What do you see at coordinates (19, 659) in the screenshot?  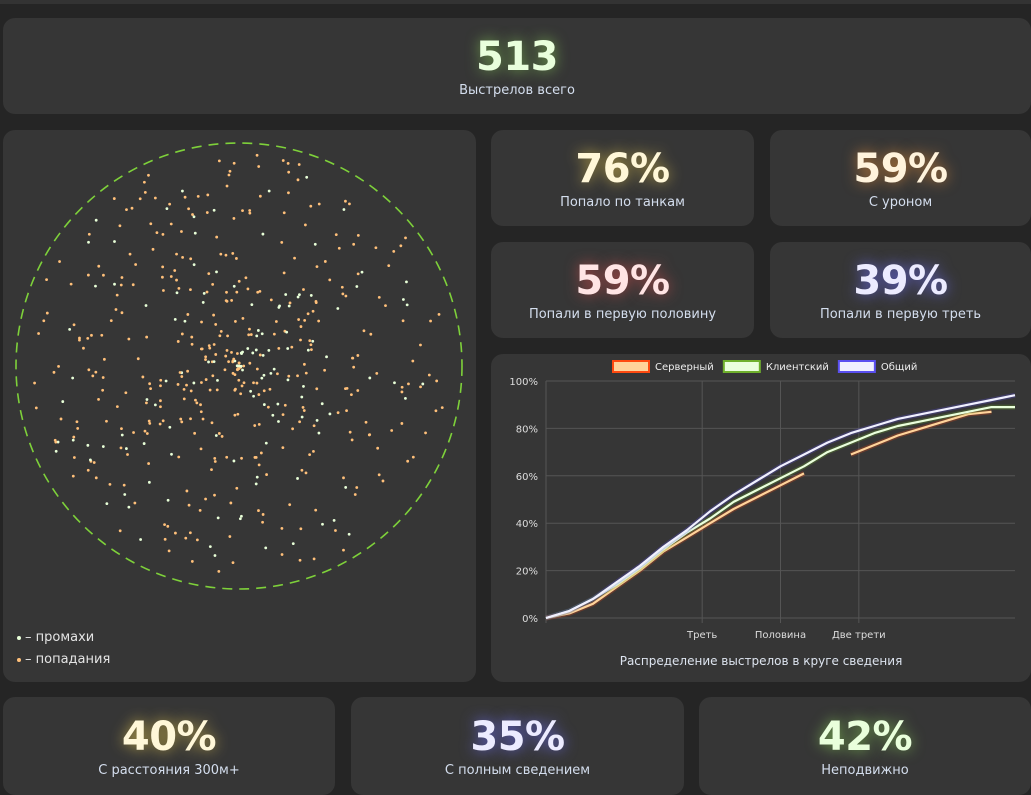 I see `hit-dot-icon` at bounding box center [19, 659].